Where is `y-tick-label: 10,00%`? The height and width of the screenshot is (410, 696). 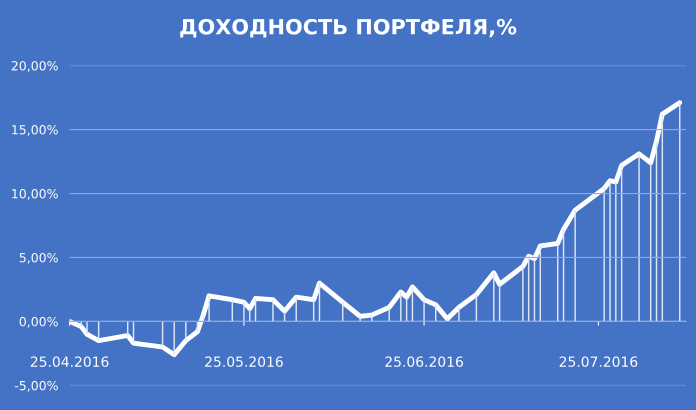 y-tick-label: 10,00% is located at coordinates (35, 194).